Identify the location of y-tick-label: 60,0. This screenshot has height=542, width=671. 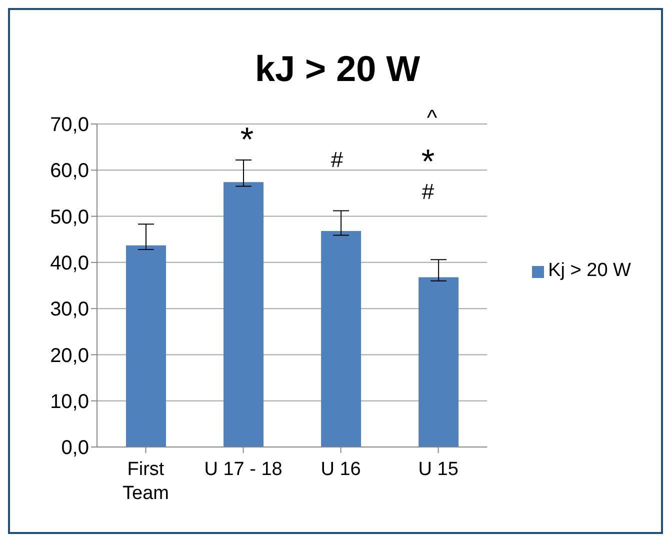
(69, 171).